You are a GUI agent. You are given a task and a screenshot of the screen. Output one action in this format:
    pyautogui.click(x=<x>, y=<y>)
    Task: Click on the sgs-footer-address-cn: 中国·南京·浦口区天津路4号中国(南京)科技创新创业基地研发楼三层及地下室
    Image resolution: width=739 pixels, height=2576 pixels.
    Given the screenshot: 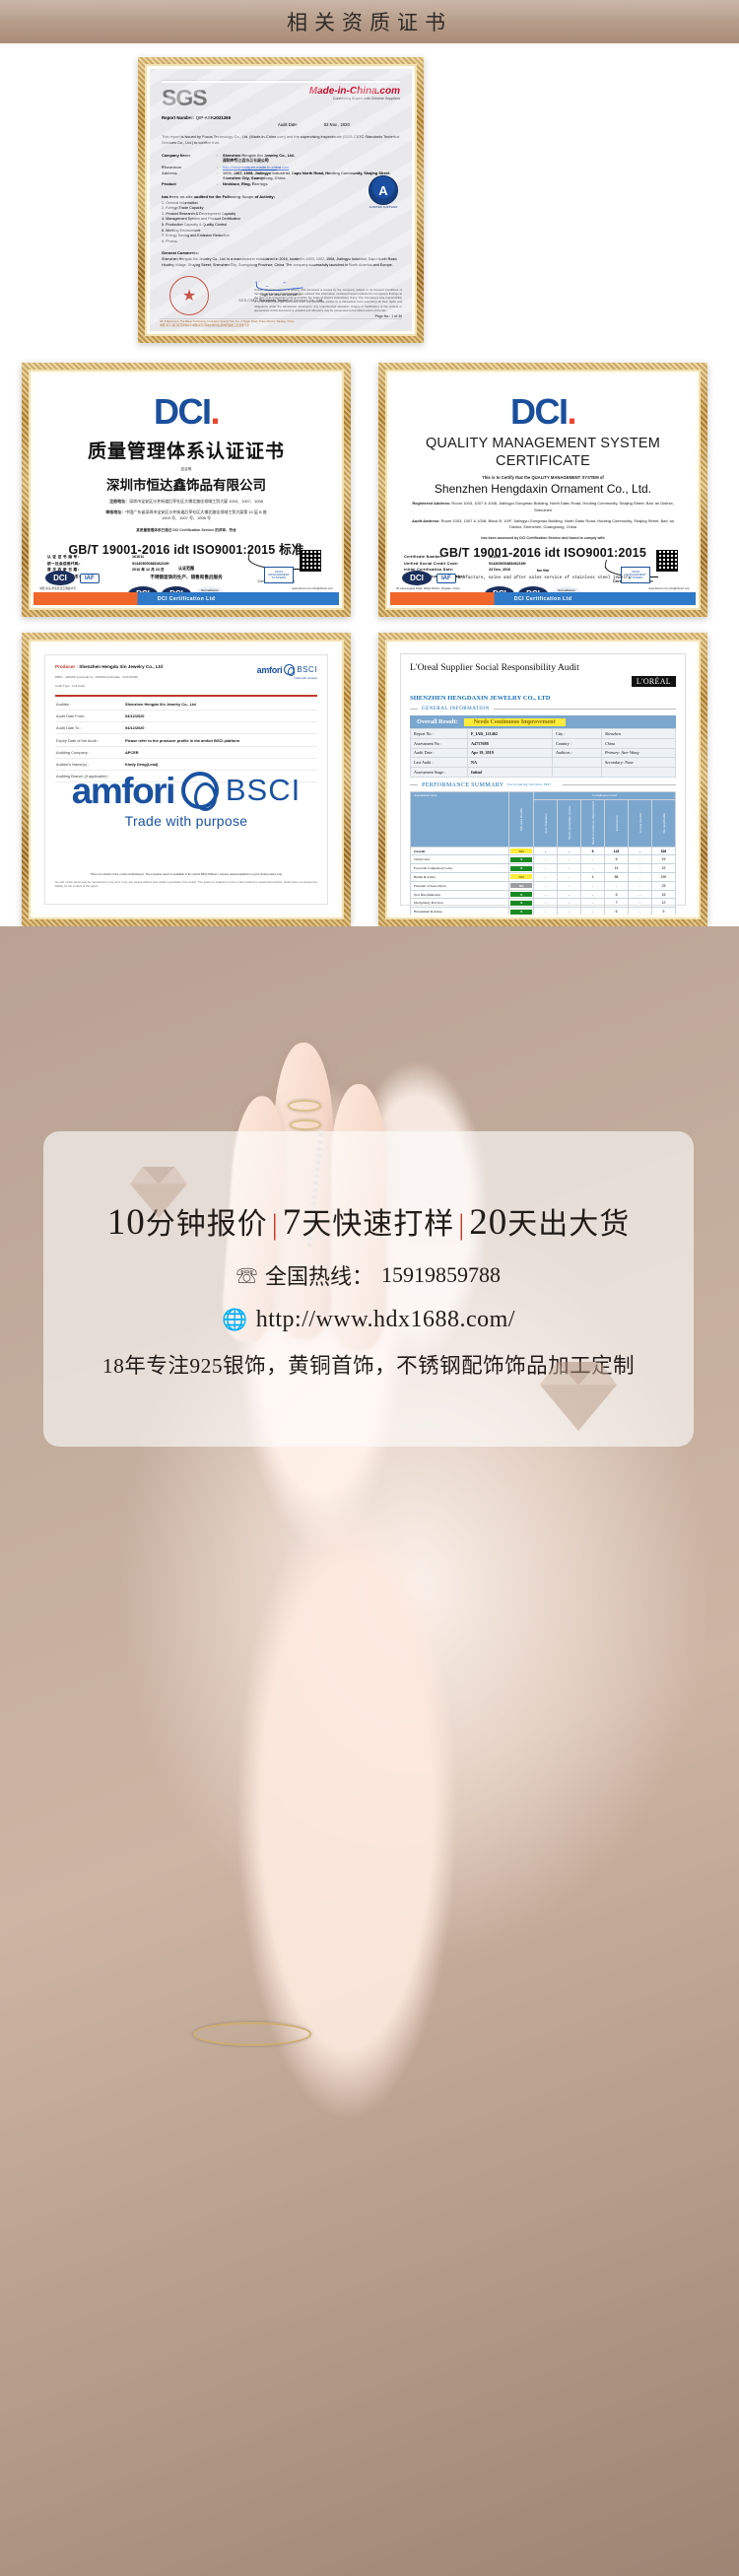 What is the action you would take?
    pyautogui.click(x=205, y=325)
    